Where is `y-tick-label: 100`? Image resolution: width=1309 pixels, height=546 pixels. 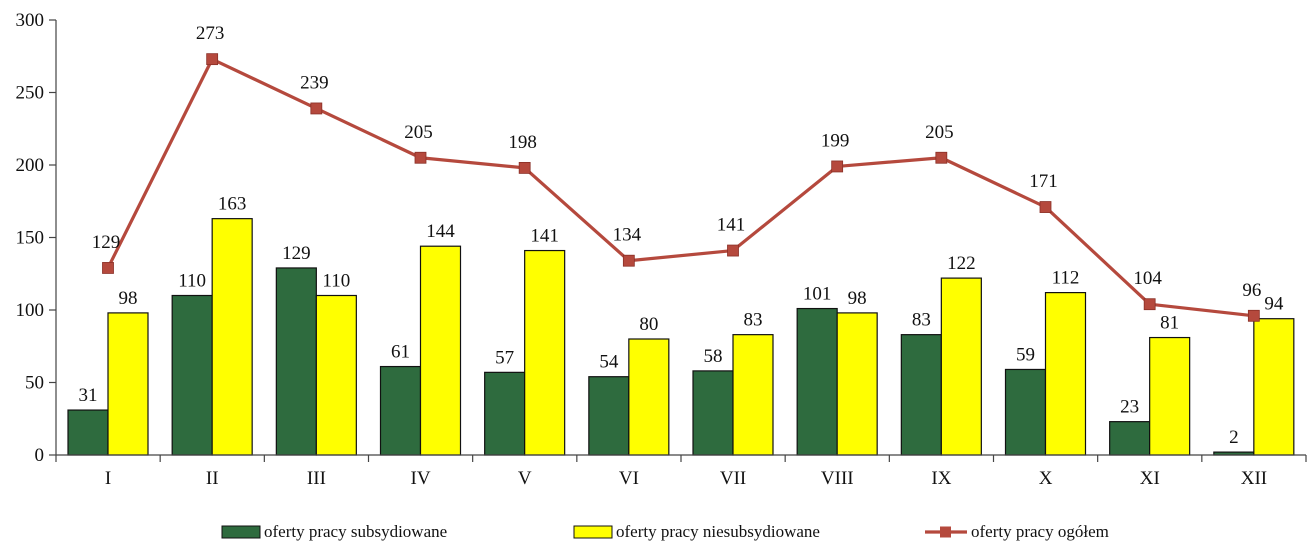
y-tick-label: 100 is located at coordinates (30, 310).